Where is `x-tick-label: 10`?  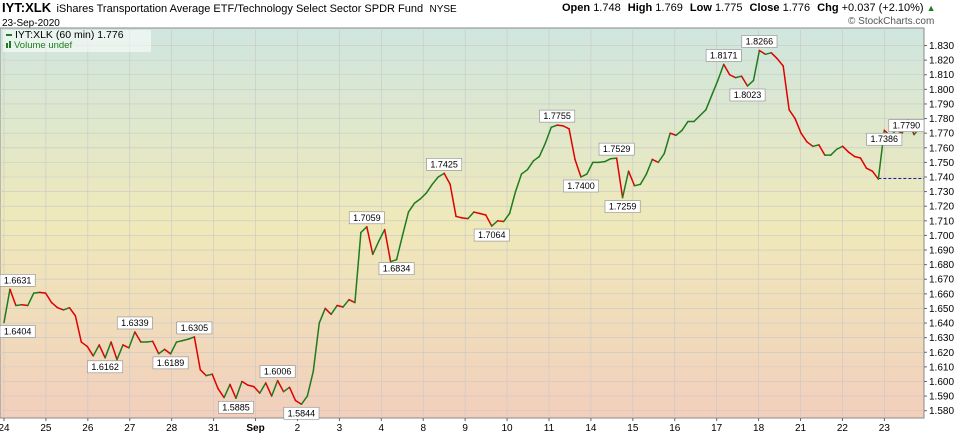
x-tick-label: 10 is located at coordinates (508, 428).